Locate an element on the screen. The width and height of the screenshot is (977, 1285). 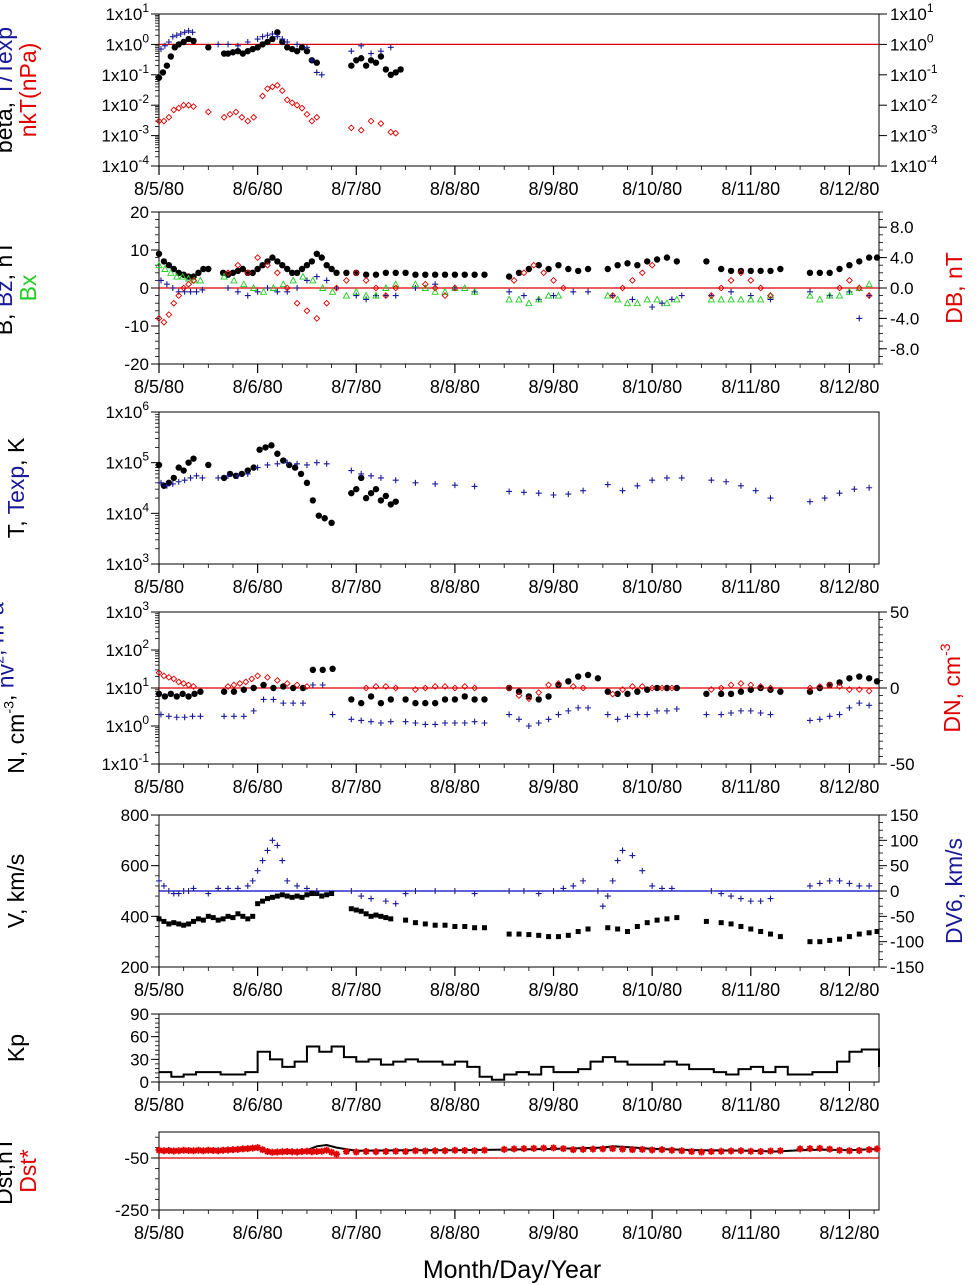
x-tick-label: 8/8/80 is located at coordinates (455, 1233).